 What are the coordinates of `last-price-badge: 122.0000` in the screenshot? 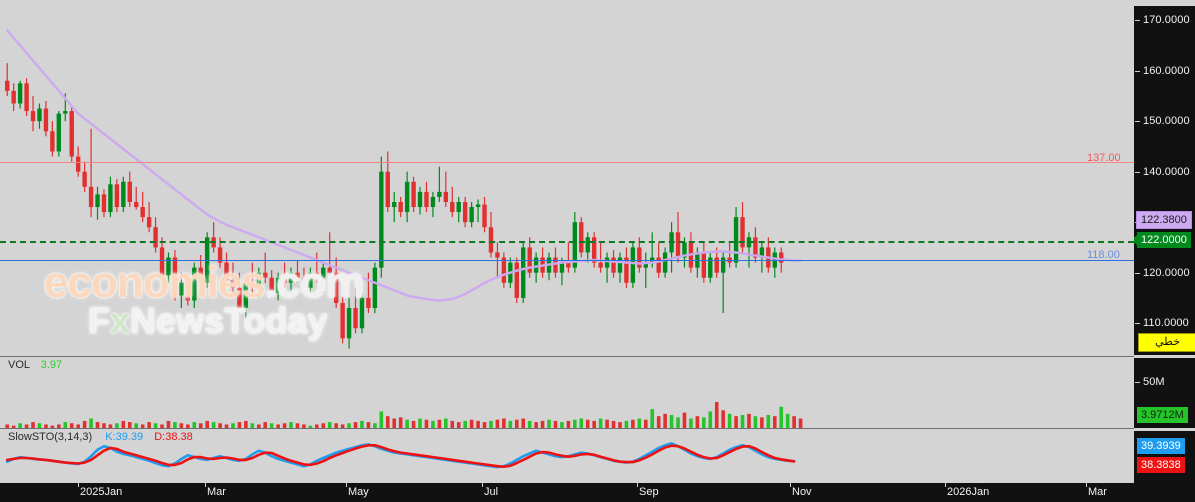 It's located at (1161, 240).